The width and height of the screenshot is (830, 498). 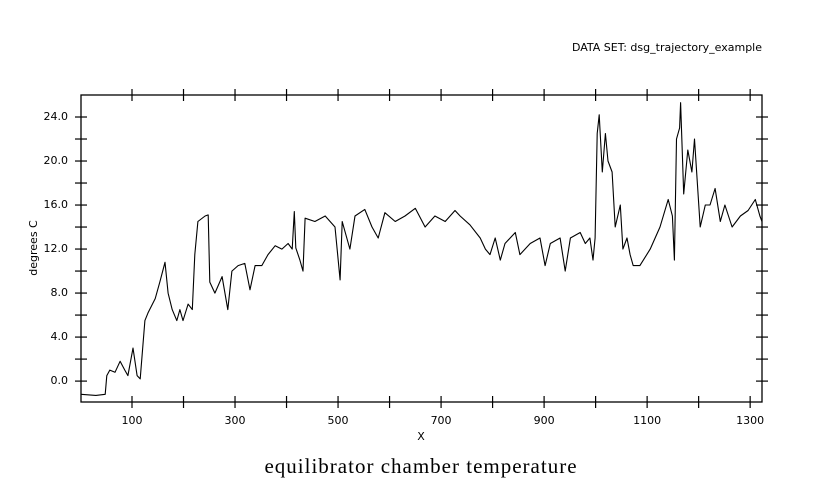 What do you see at coordinates (33, 248) in the screenshot?
I see `y-axis-label: degrees C` at bounding box center [33, 248].